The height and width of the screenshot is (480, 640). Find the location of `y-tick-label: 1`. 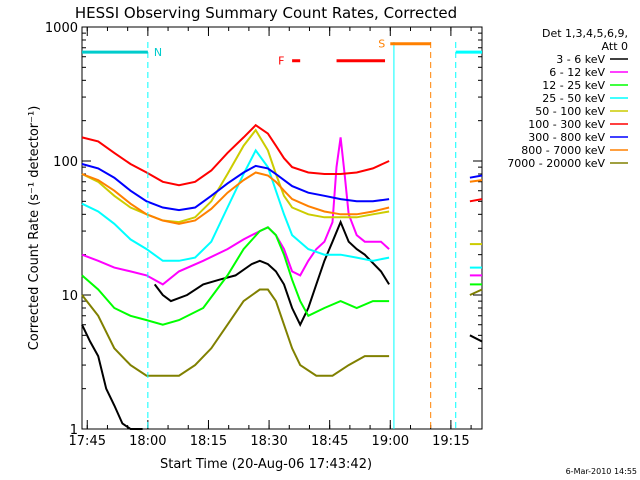

y-tick-label: 1 is located at coordinates (74, 430).